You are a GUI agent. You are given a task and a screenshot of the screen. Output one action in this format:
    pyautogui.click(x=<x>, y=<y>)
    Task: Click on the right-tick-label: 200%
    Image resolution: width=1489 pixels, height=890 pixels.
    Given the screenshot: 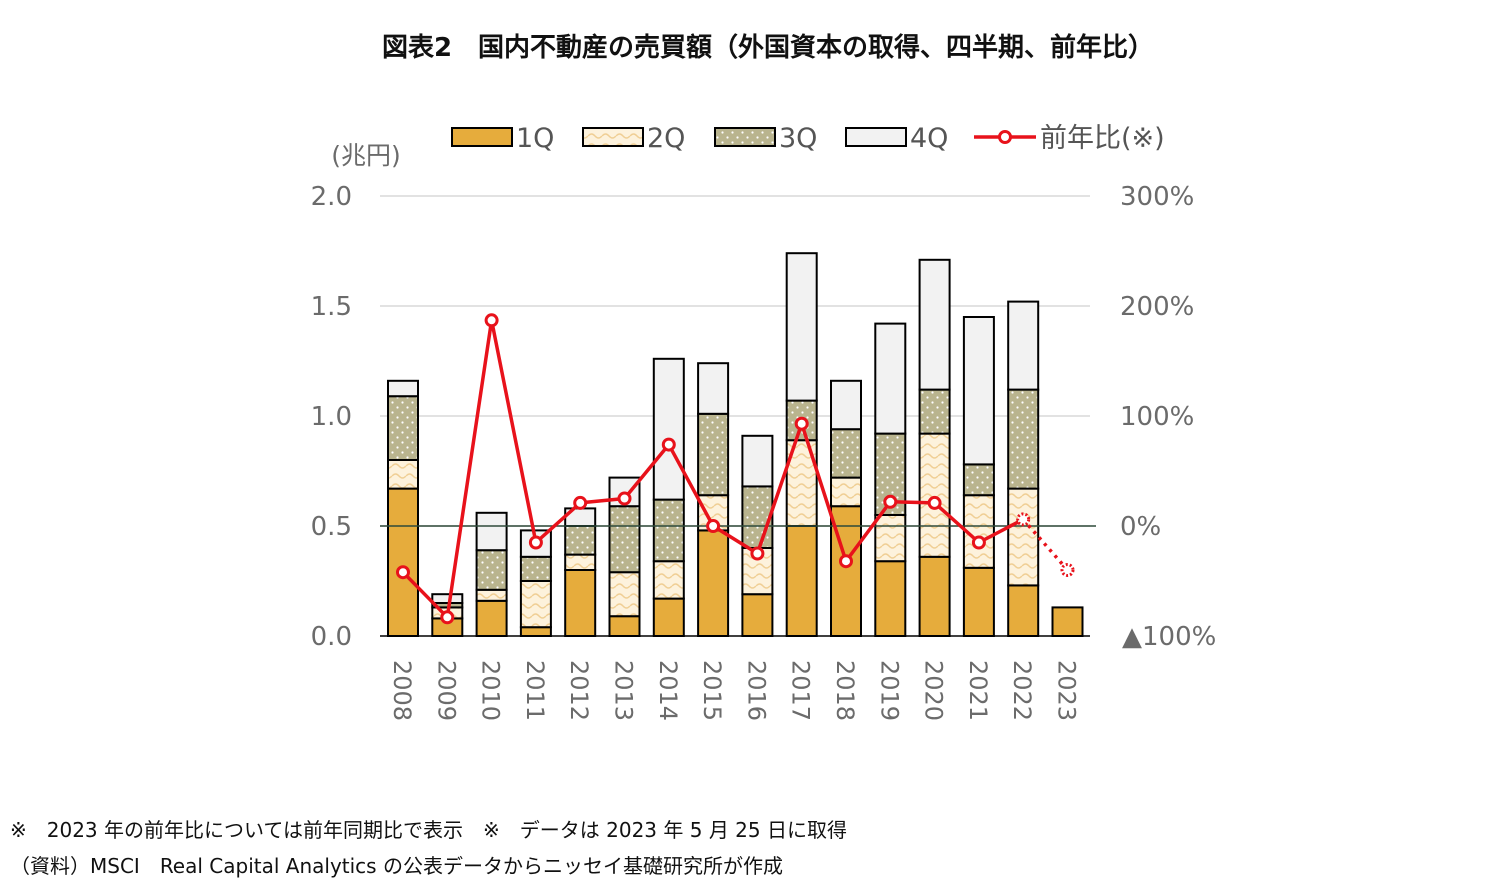 What is the action you would take?
    pyautogui.click(x=1157, y=307)
    